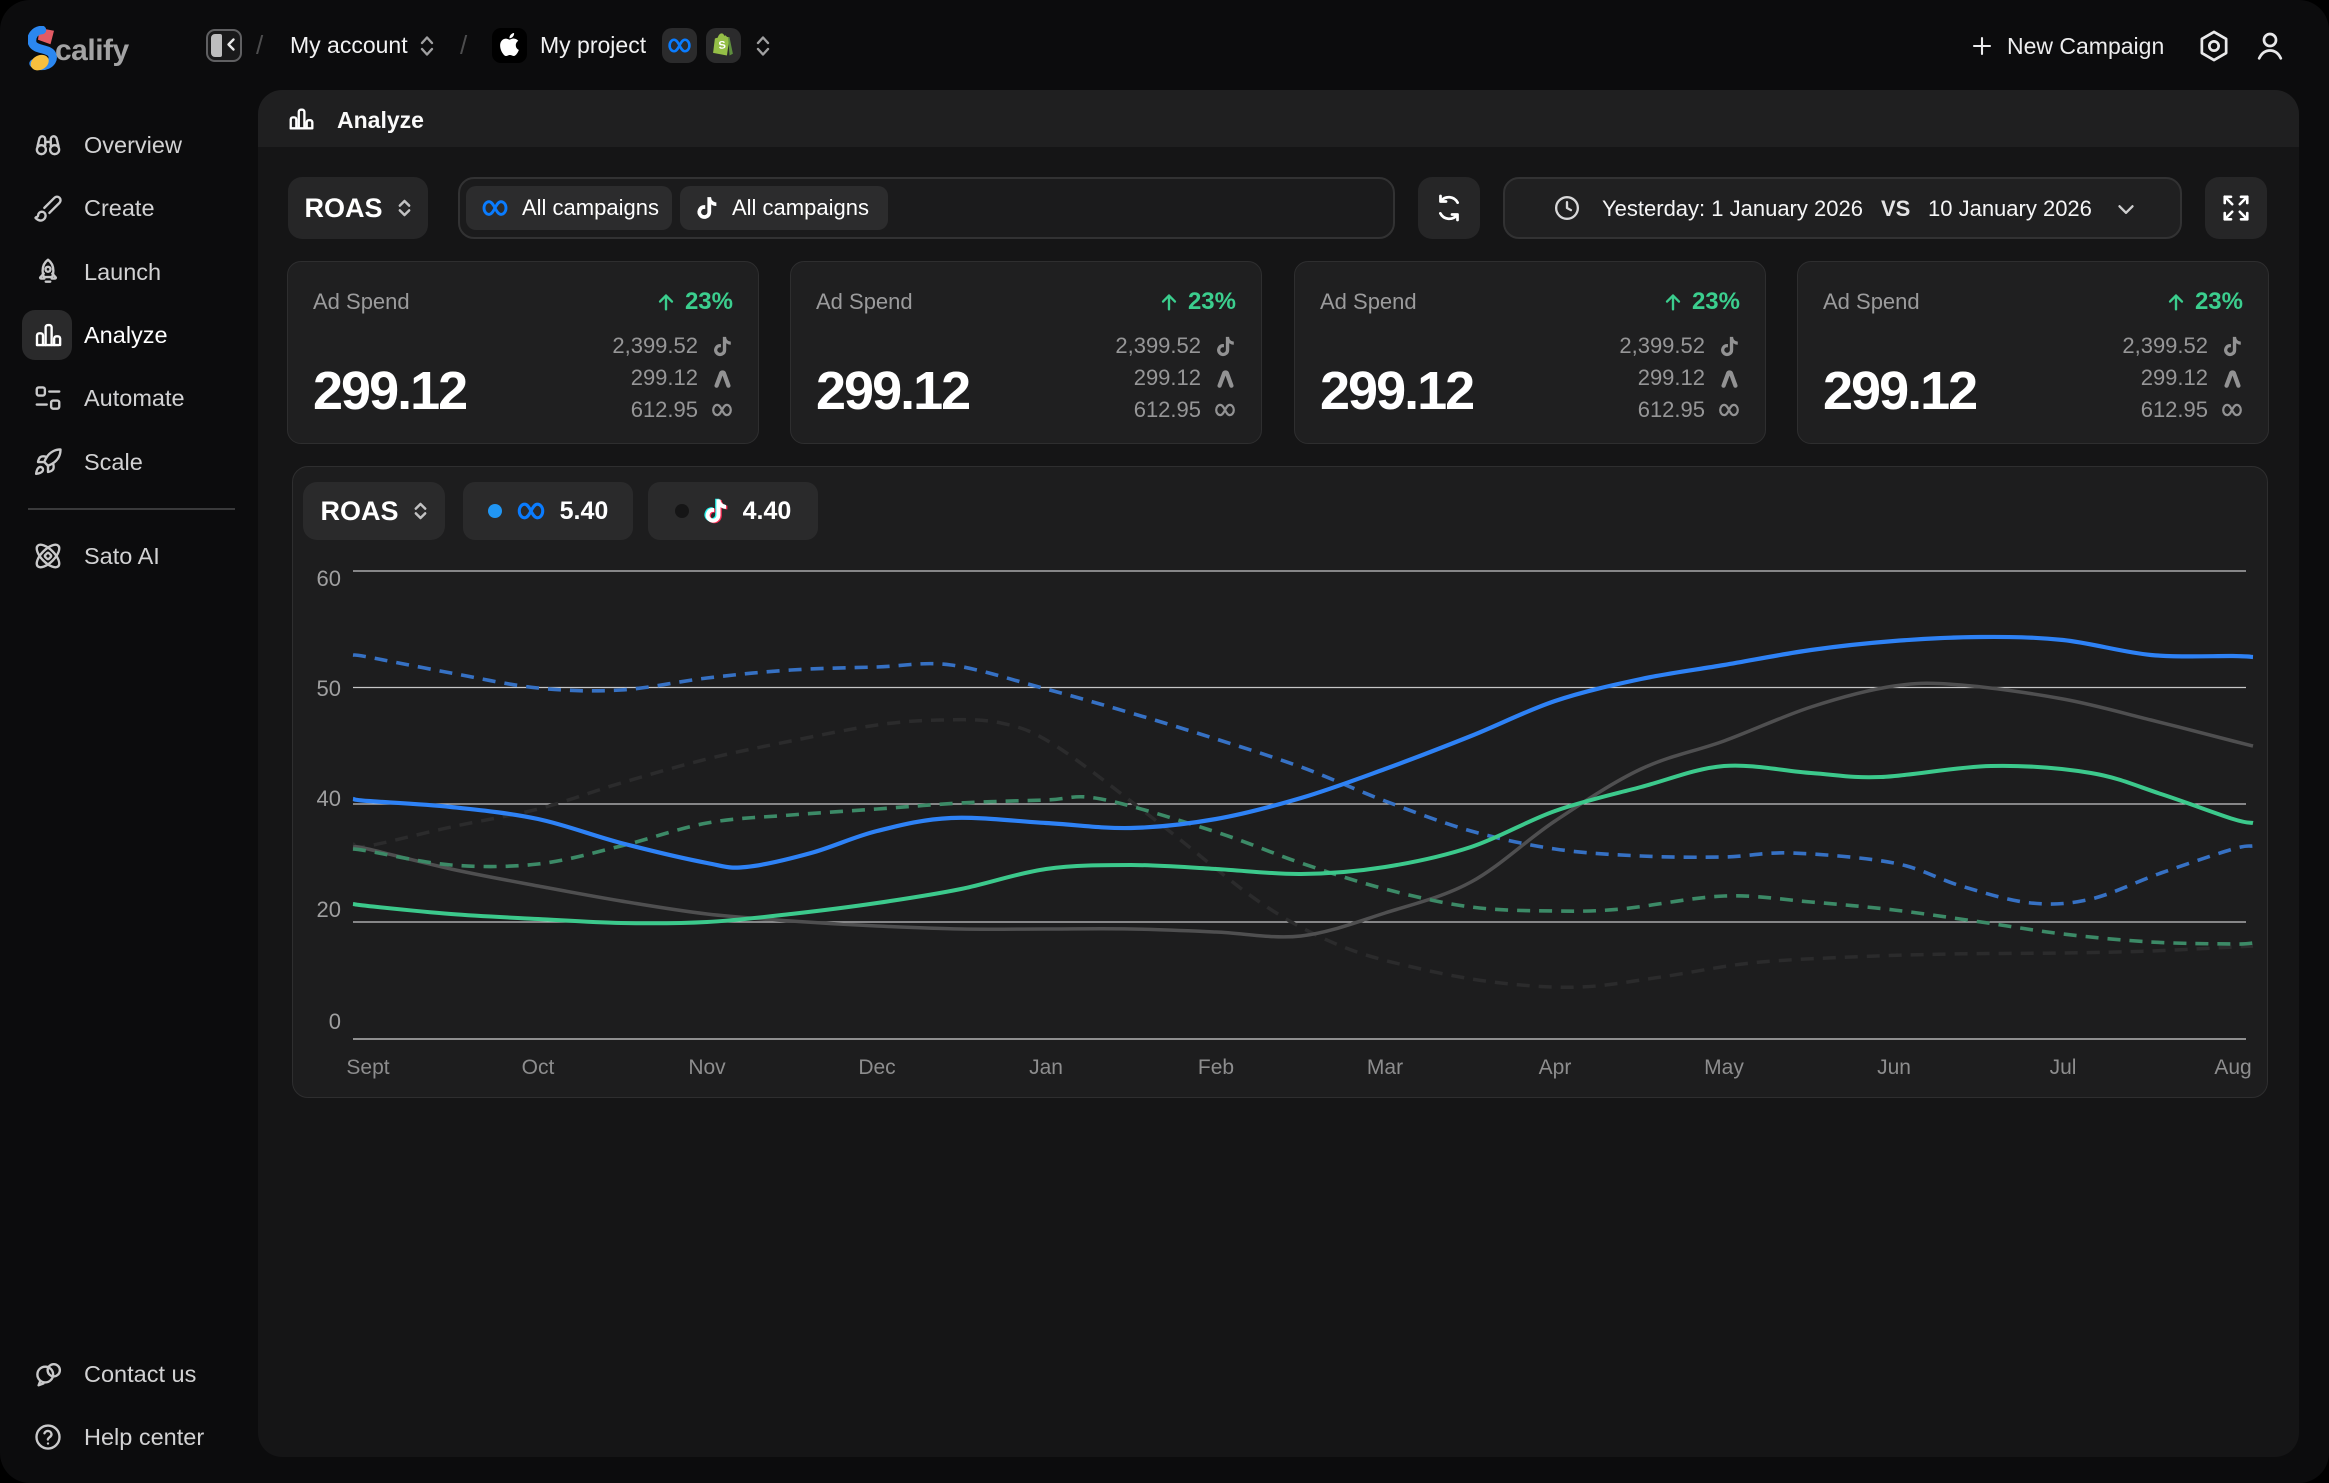 The width and height of the screenshot is (2329, 1483). I want to click on svg-text: Apr, so click(1555, 1067).